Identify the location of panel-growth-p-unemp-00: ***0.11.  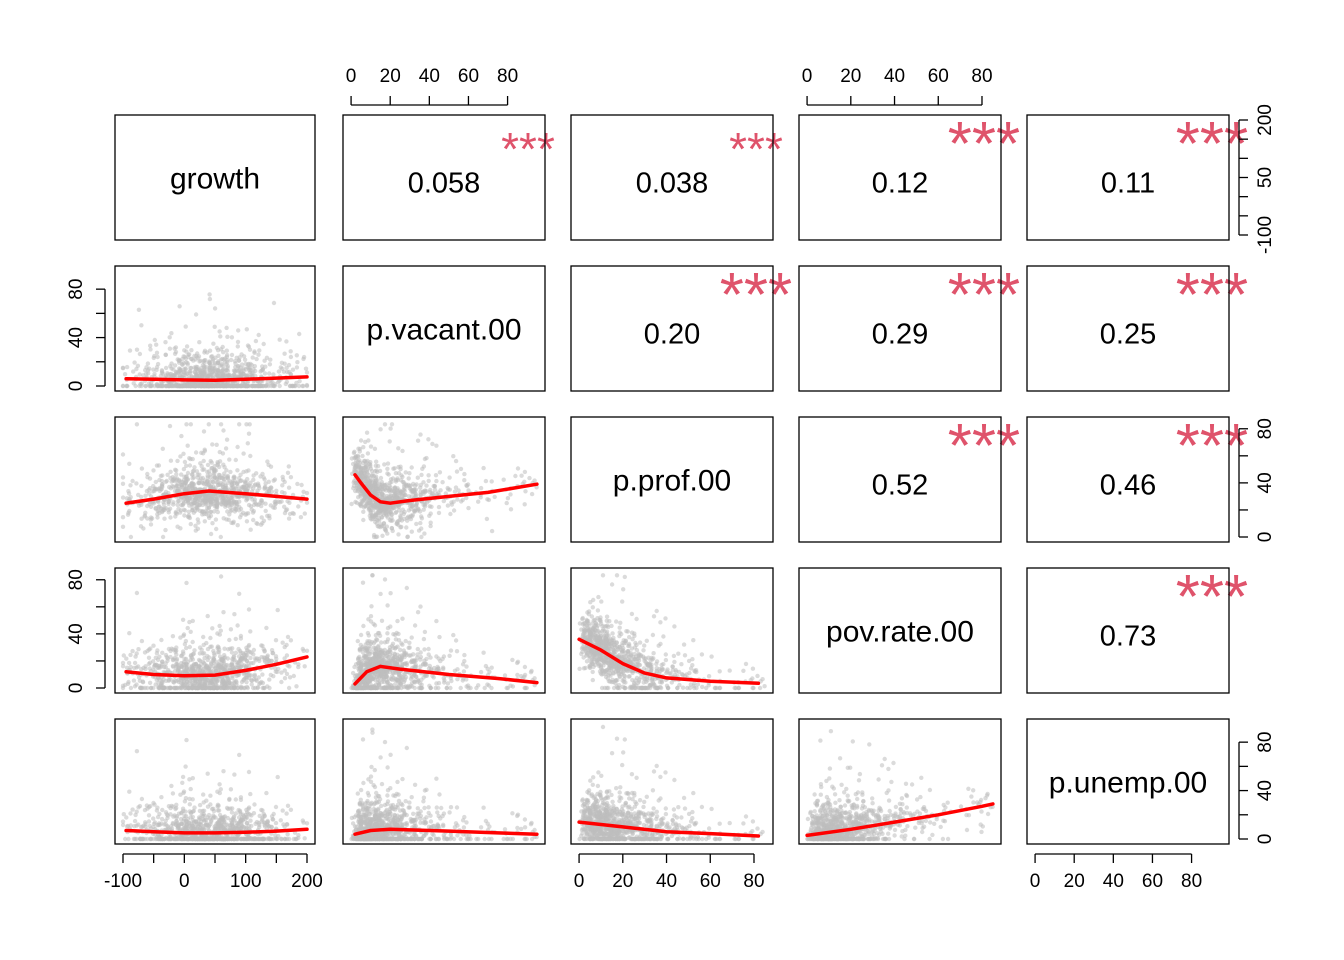
(1137, 175).